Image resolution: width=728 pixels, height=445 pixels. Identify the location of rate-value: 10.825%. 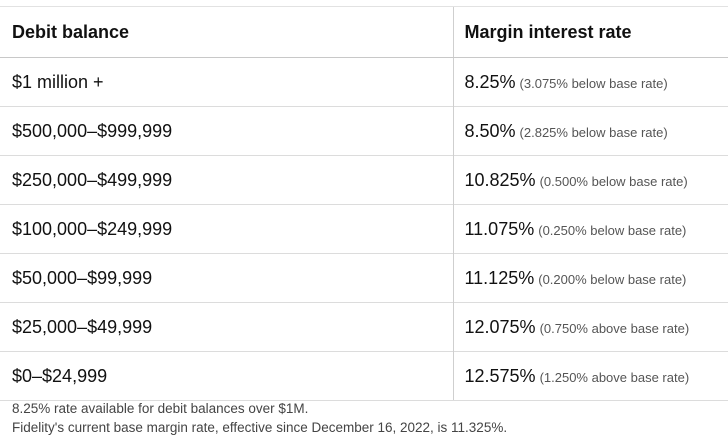
(500, 179).